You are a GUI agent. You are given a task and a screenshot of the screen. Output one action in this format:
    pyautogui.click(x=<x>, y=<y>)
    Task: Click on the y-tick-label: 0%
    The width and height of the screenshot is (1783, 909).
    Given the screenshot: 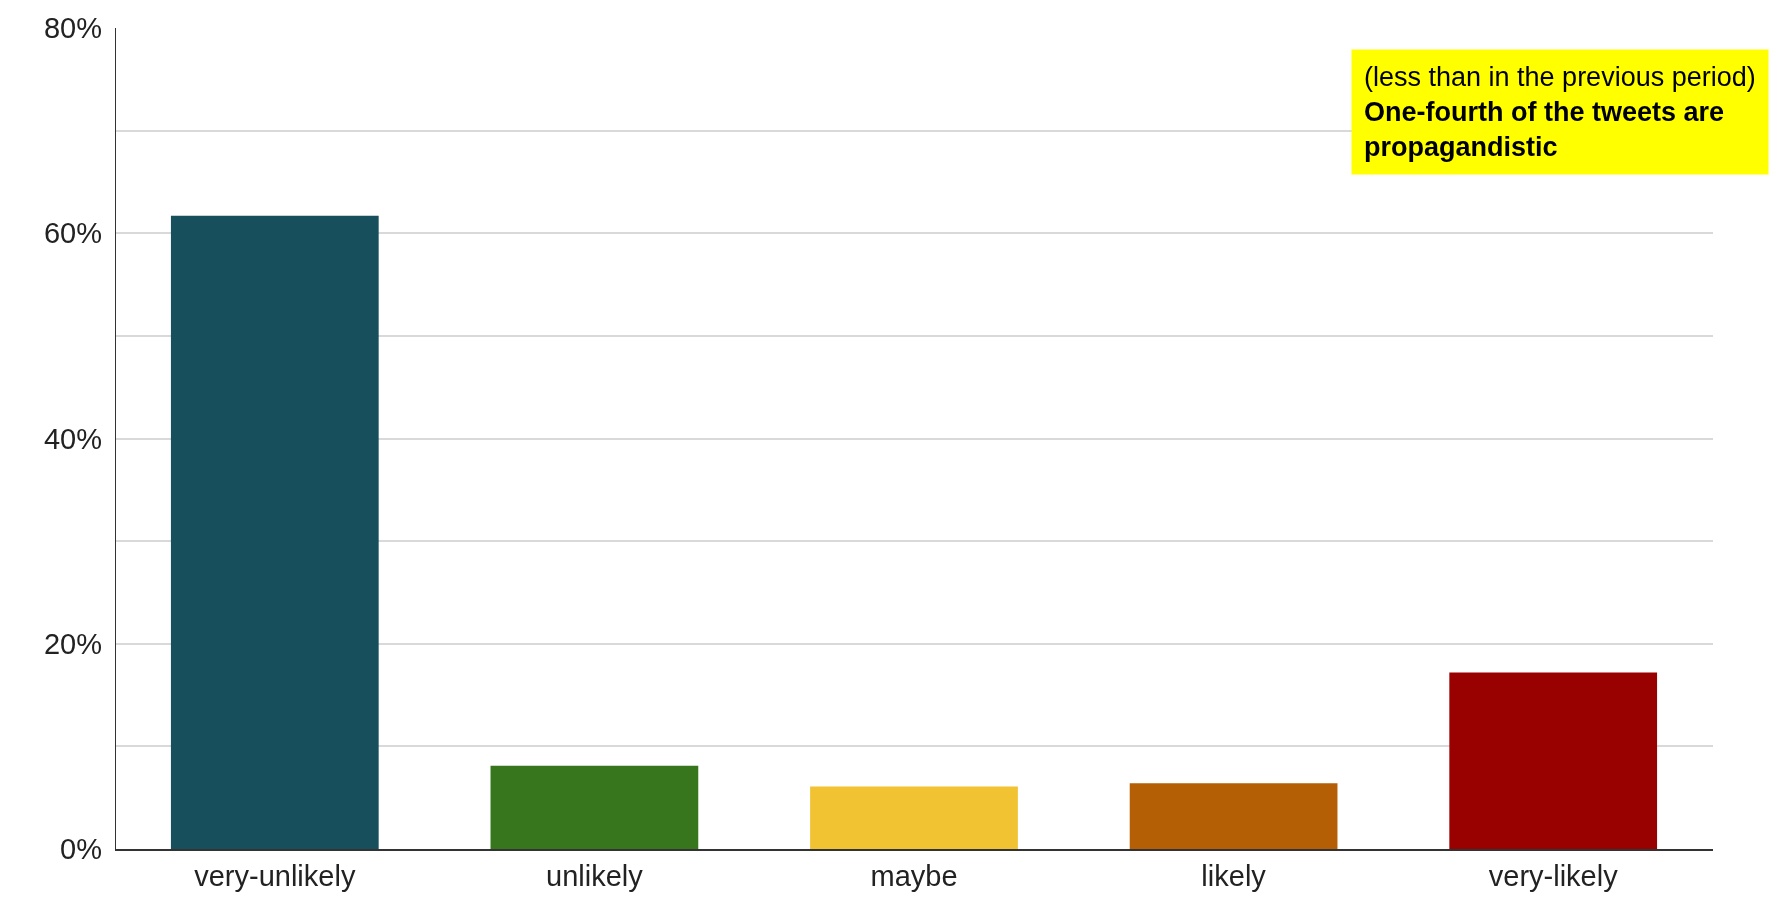 What is the action you would take?
    pyautogui.click(x=81, y=849)
    